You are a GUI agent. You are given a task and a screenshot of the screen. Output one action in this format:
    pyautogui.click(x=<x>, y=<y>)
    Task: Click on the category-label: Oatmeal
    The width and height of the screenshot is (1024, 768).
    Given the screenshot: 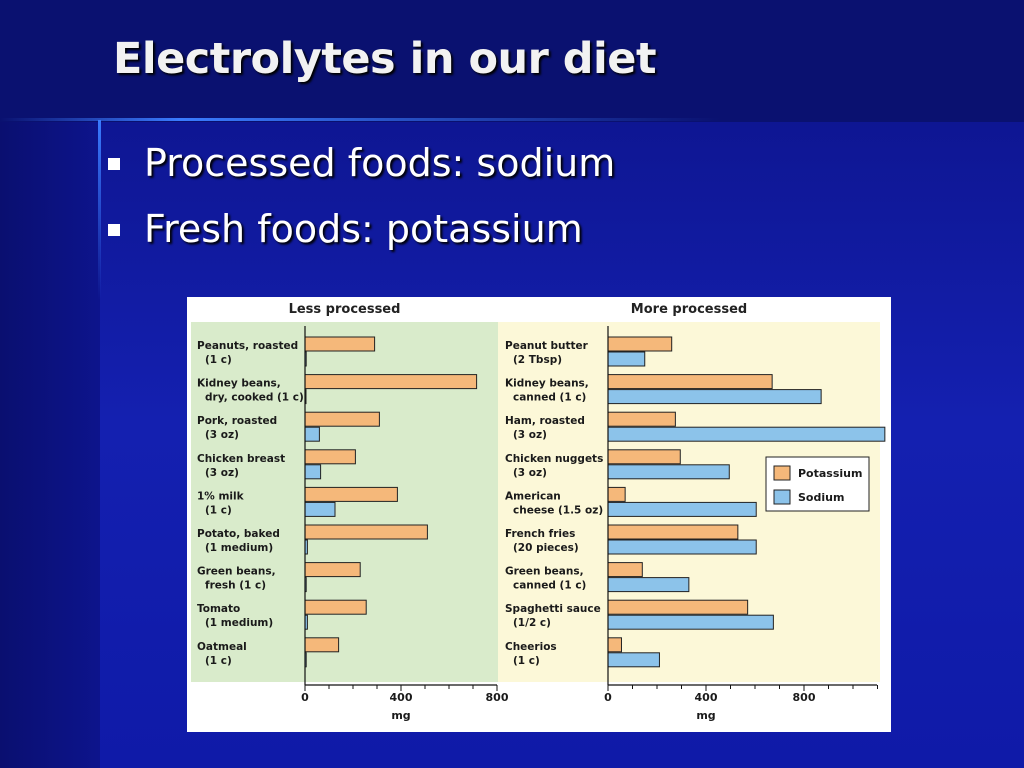 What is the action you would take?
    pyautogui.click(x=222, y=647)
    